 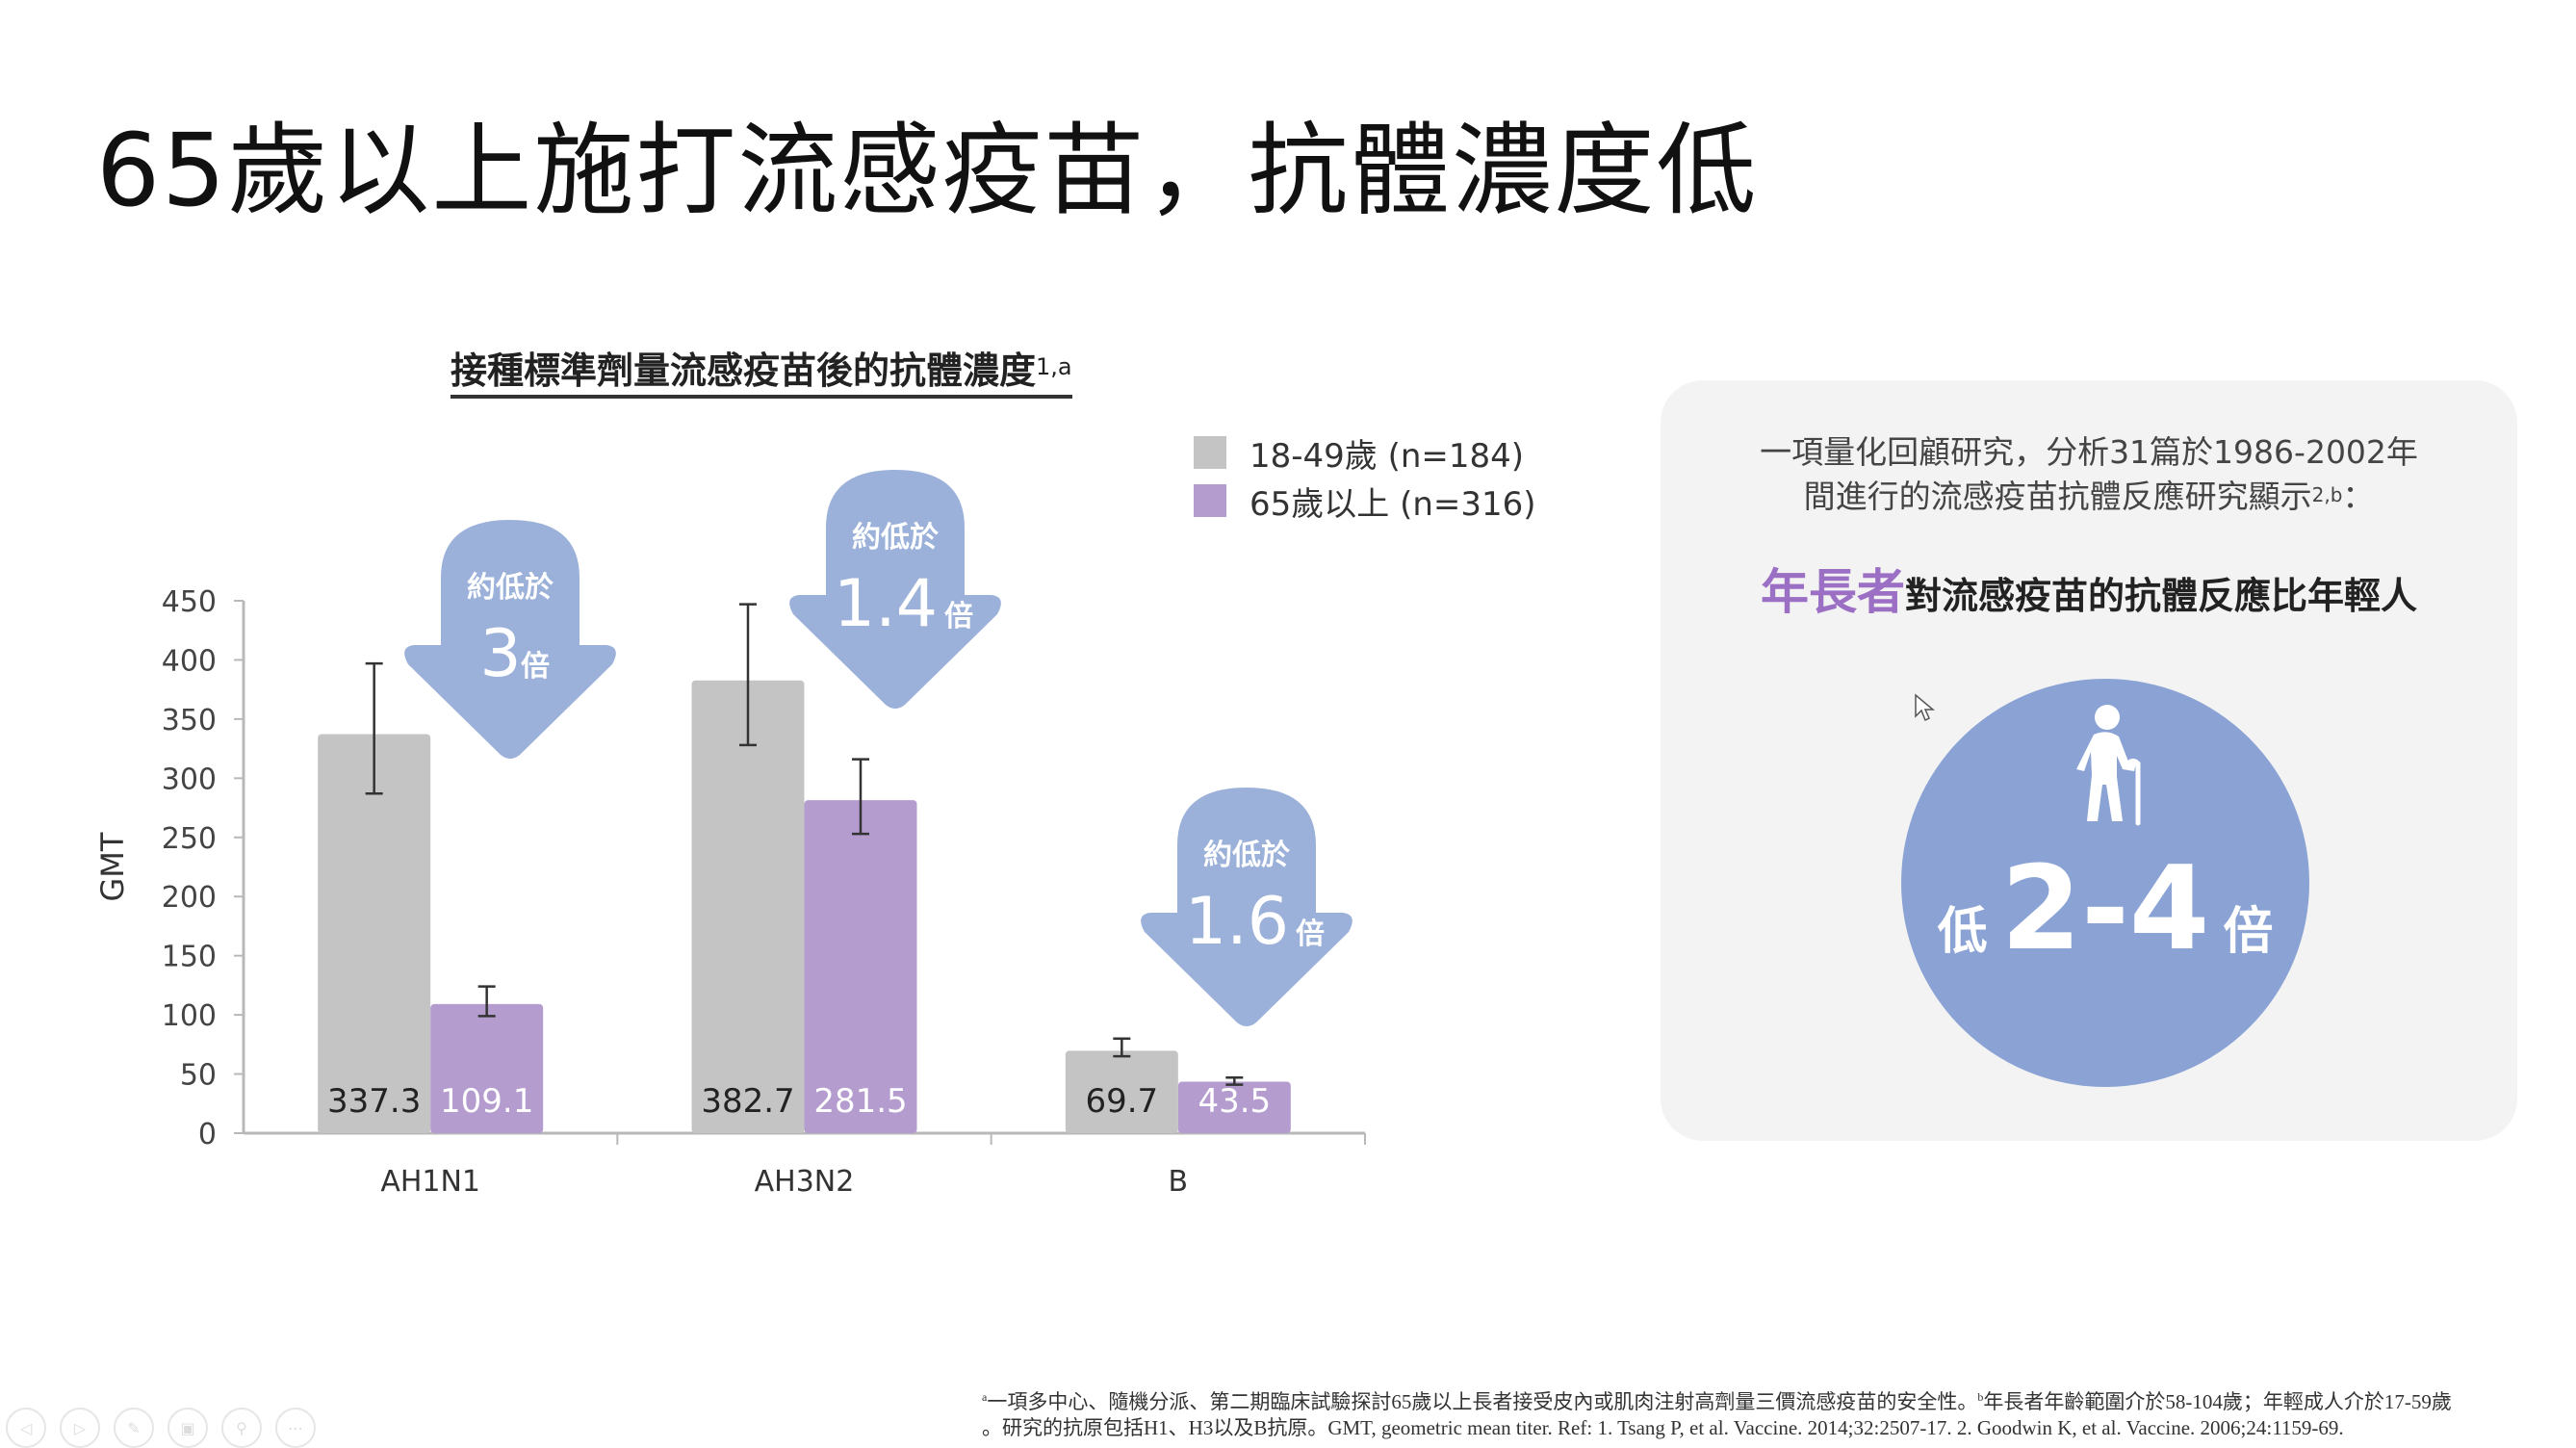 I want to click on next-slide-button: ▷, so click(x=80, y=1428).